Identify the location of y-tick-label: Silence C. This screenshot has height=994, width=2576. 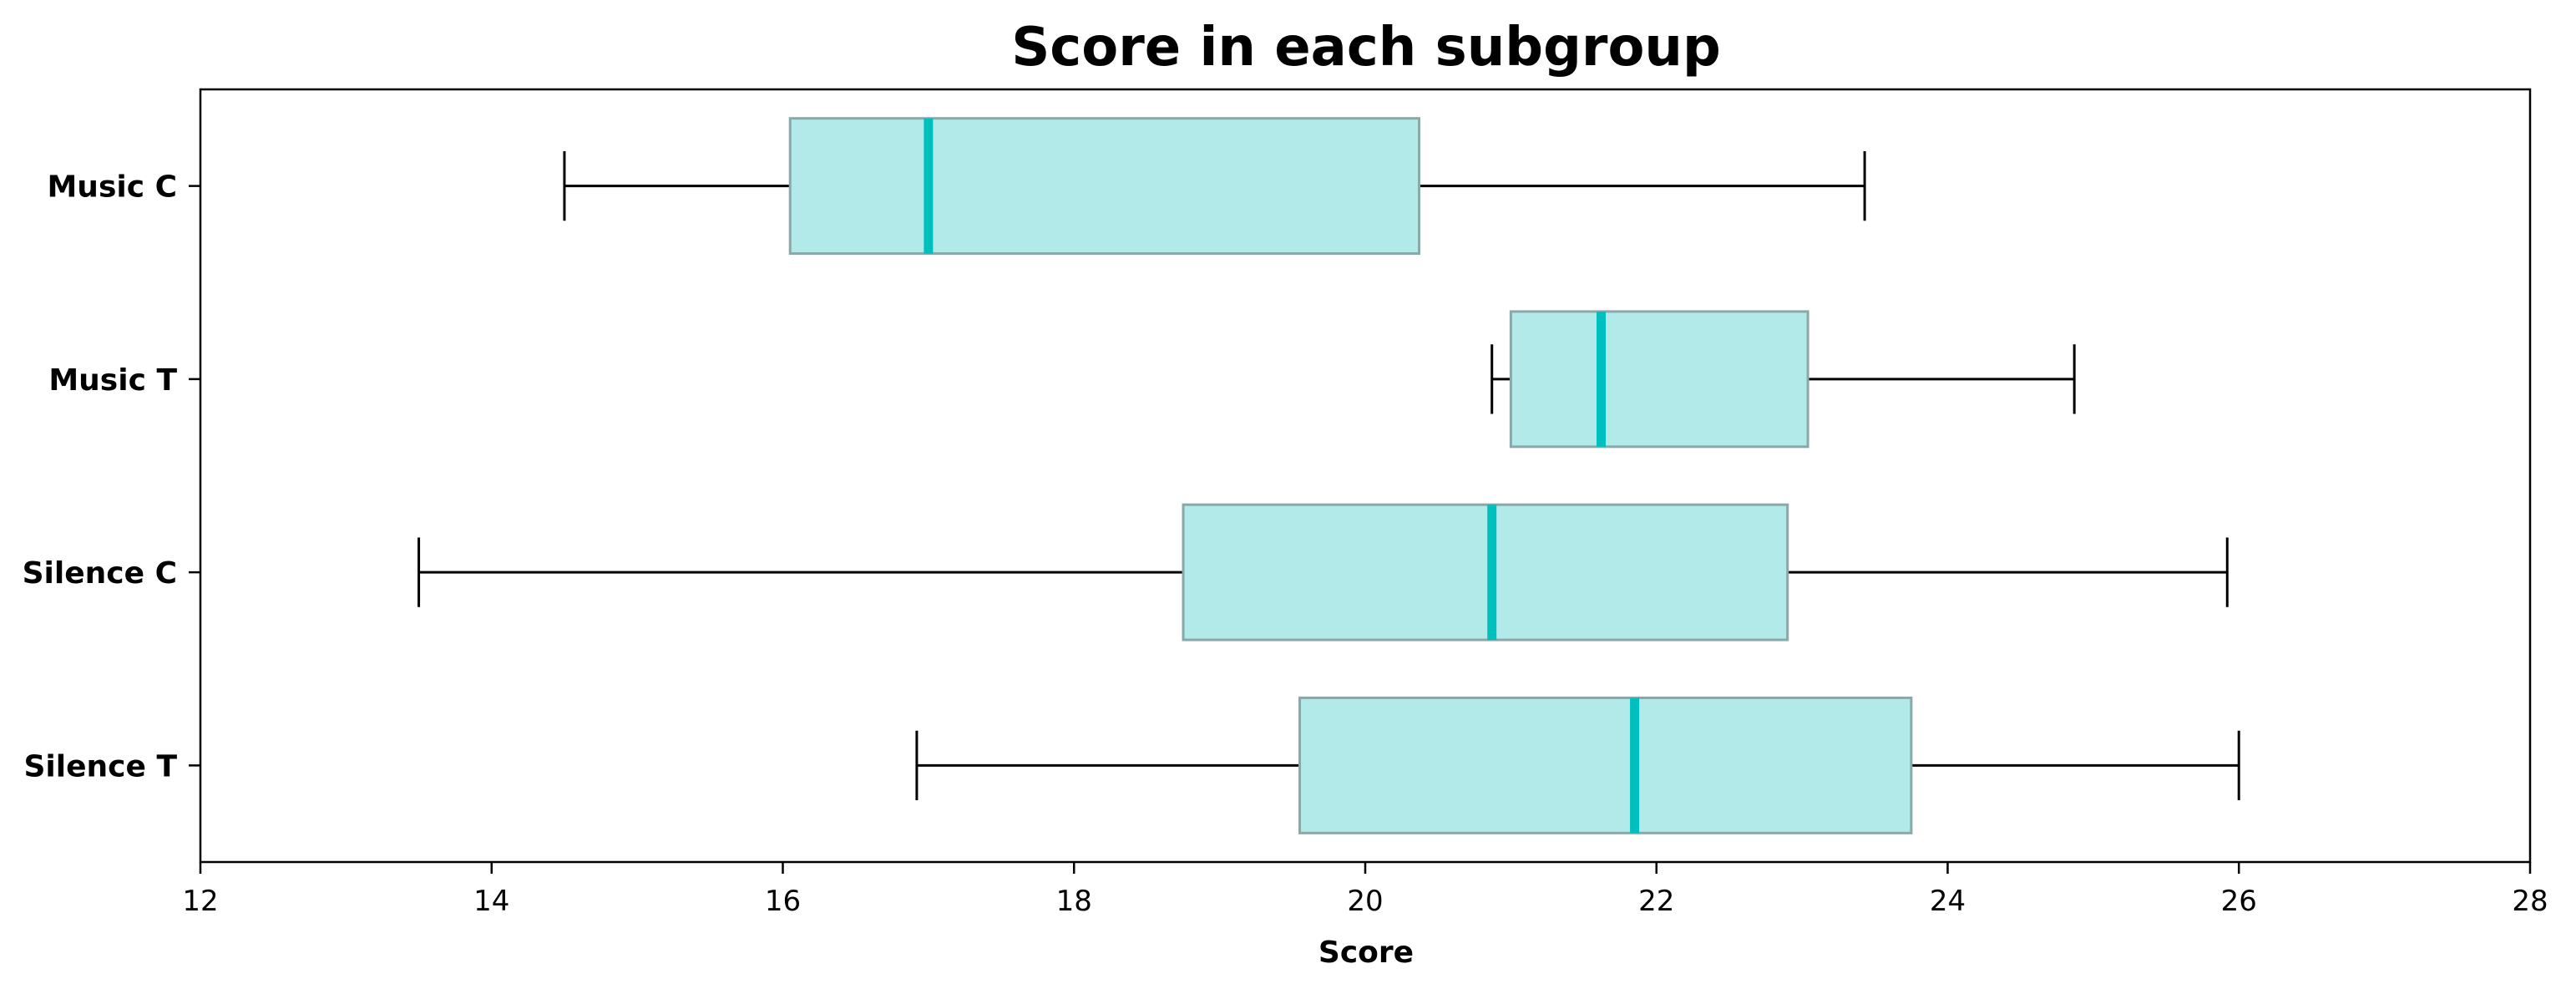
(100, 573).